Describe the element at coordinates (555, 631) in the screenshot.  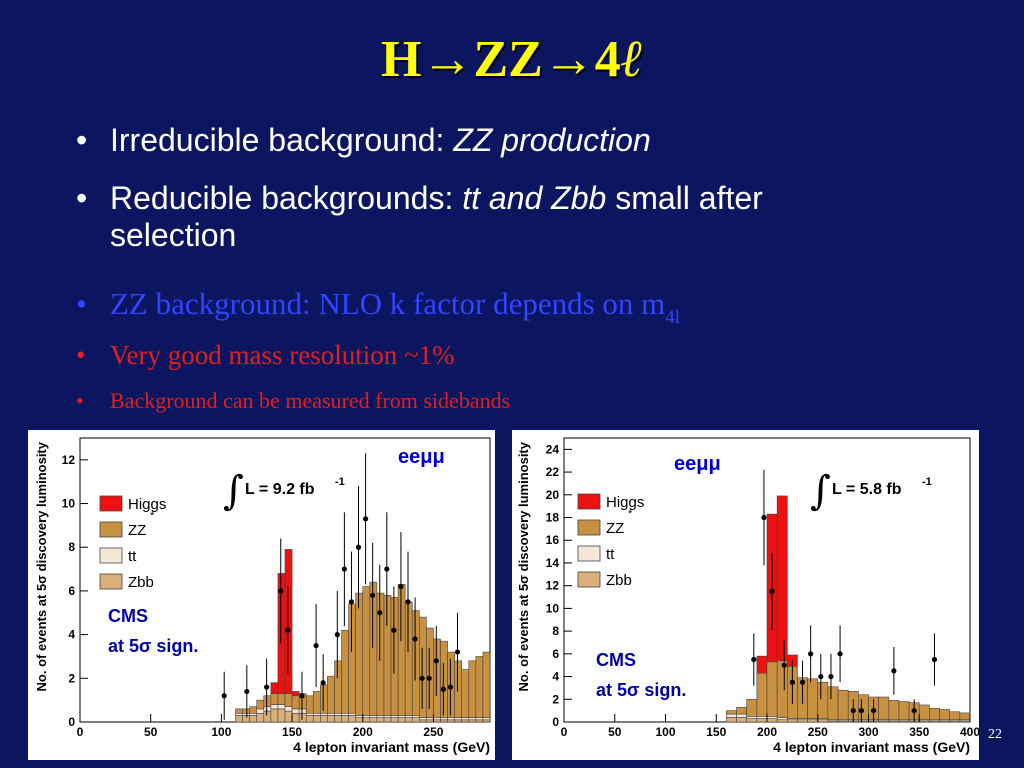
I see `y-tick-label: 8` at that location.